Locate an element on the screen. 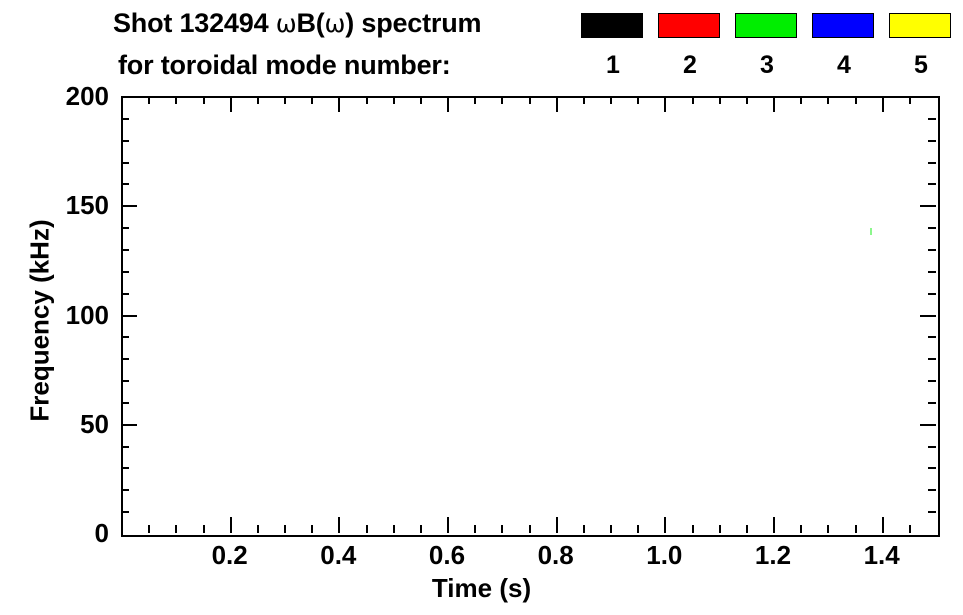 The image size is (963, 615). x-tick-label-1.4: 1.4 is located at coordinates (881, 555).